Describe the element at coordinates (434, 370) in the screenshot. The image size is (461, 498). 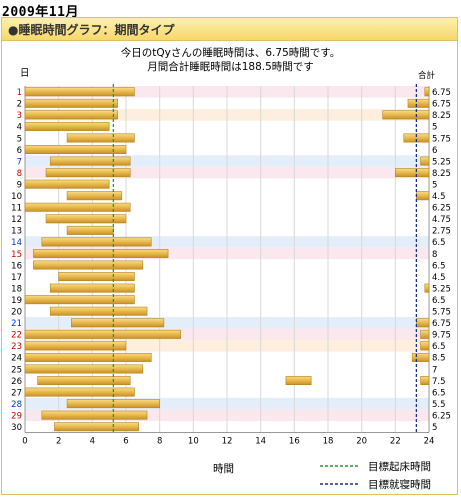
I see `day-total: 7` at that location.